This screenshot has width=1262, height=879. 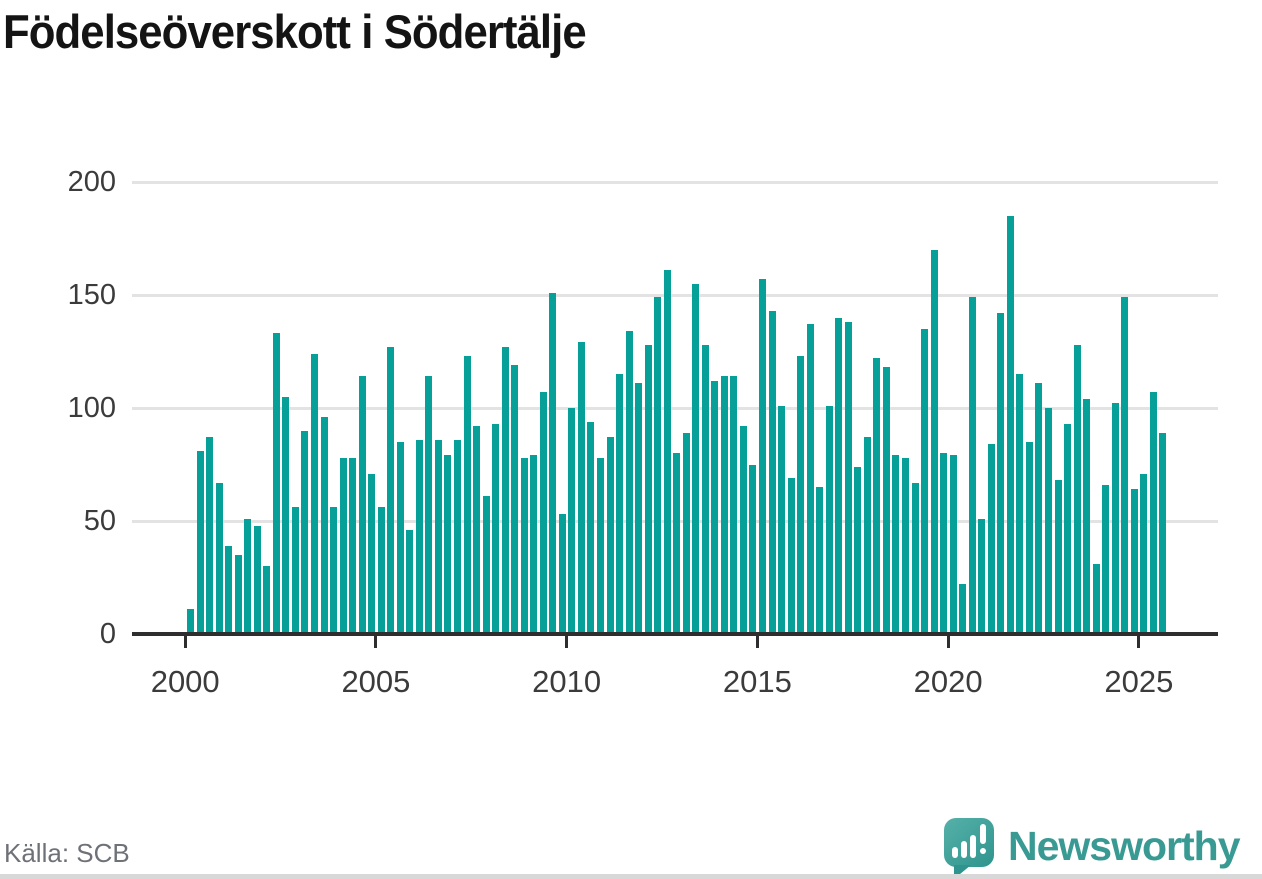 I want to click on newsworthy-logo: Newsworthy, so click(x=1092, y=848).